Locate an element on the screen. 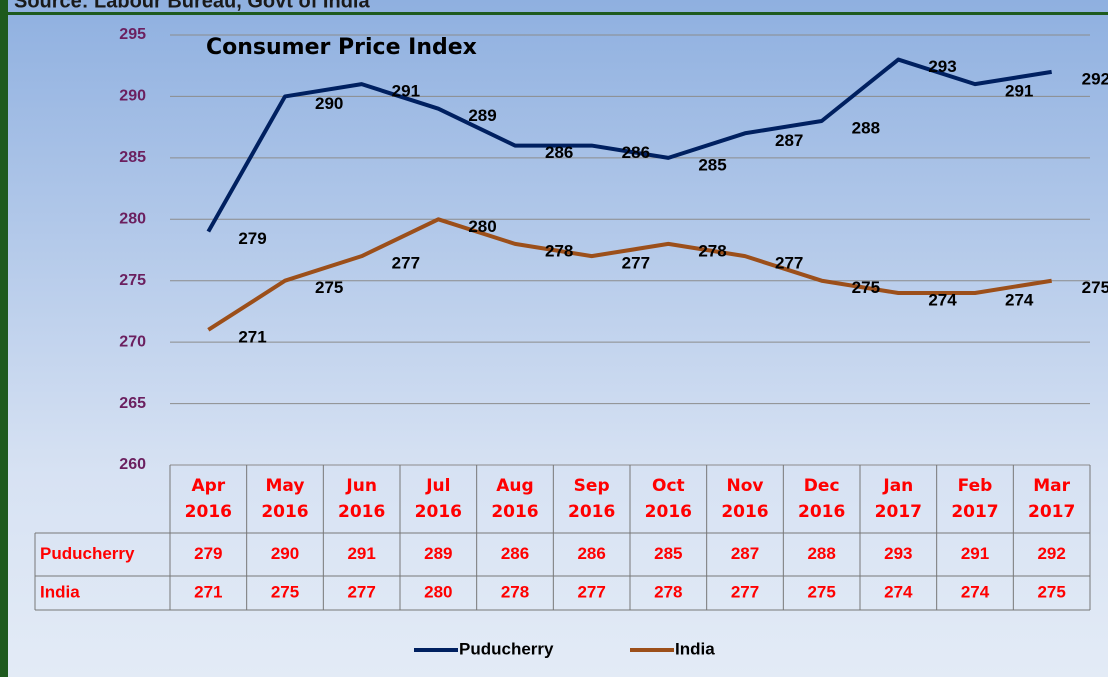 The image size is (1108, 682). y-tick-label: 295 is located at coordinates (132, 34).